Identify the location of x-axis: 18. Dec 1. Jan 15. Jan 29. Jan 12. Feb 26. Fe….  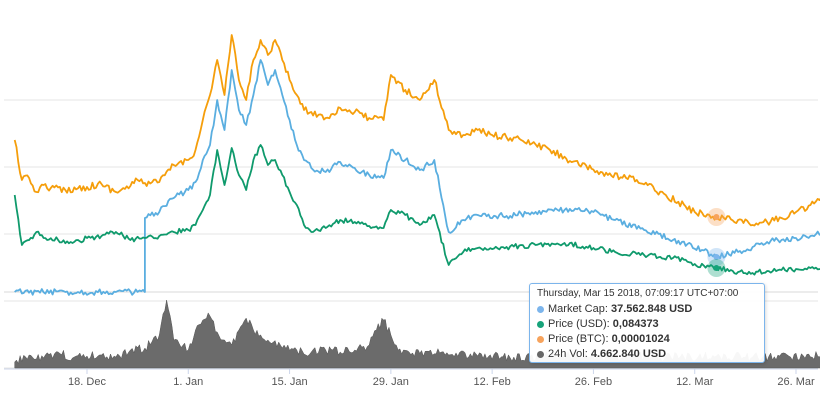
(411, 378).